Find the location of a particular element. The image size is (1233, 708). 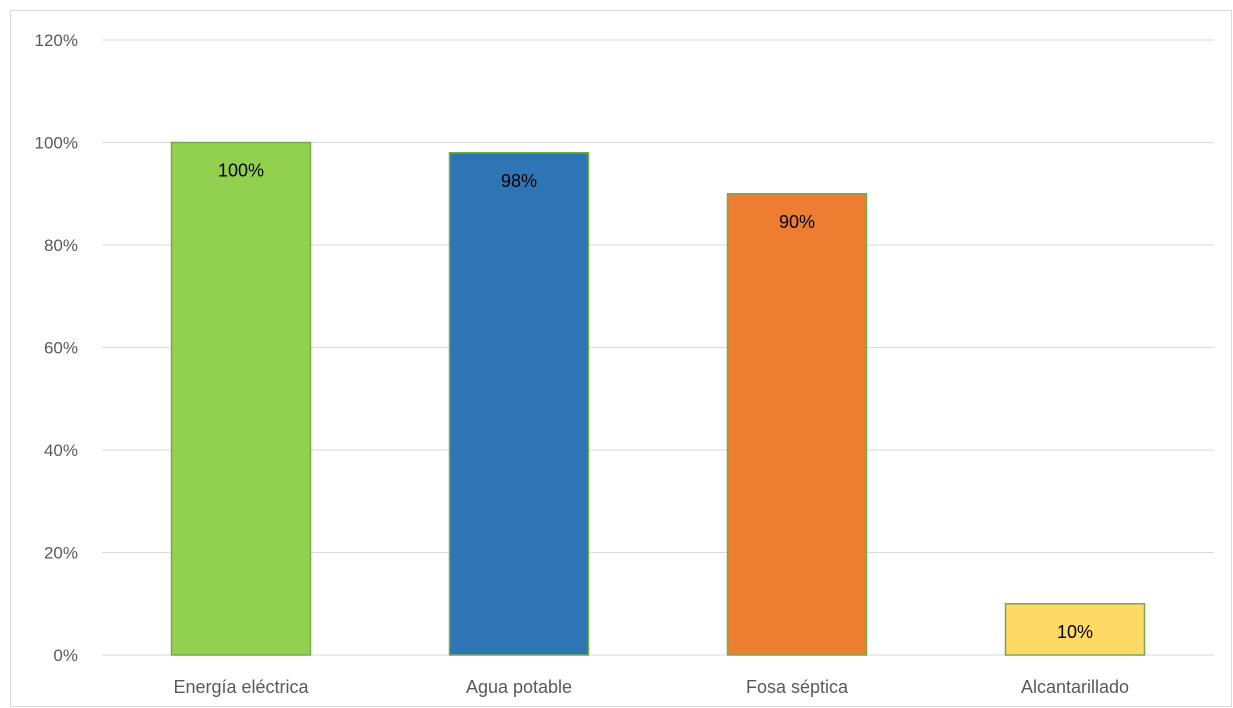

data-label: 98% is located at coordinates (519, 181).